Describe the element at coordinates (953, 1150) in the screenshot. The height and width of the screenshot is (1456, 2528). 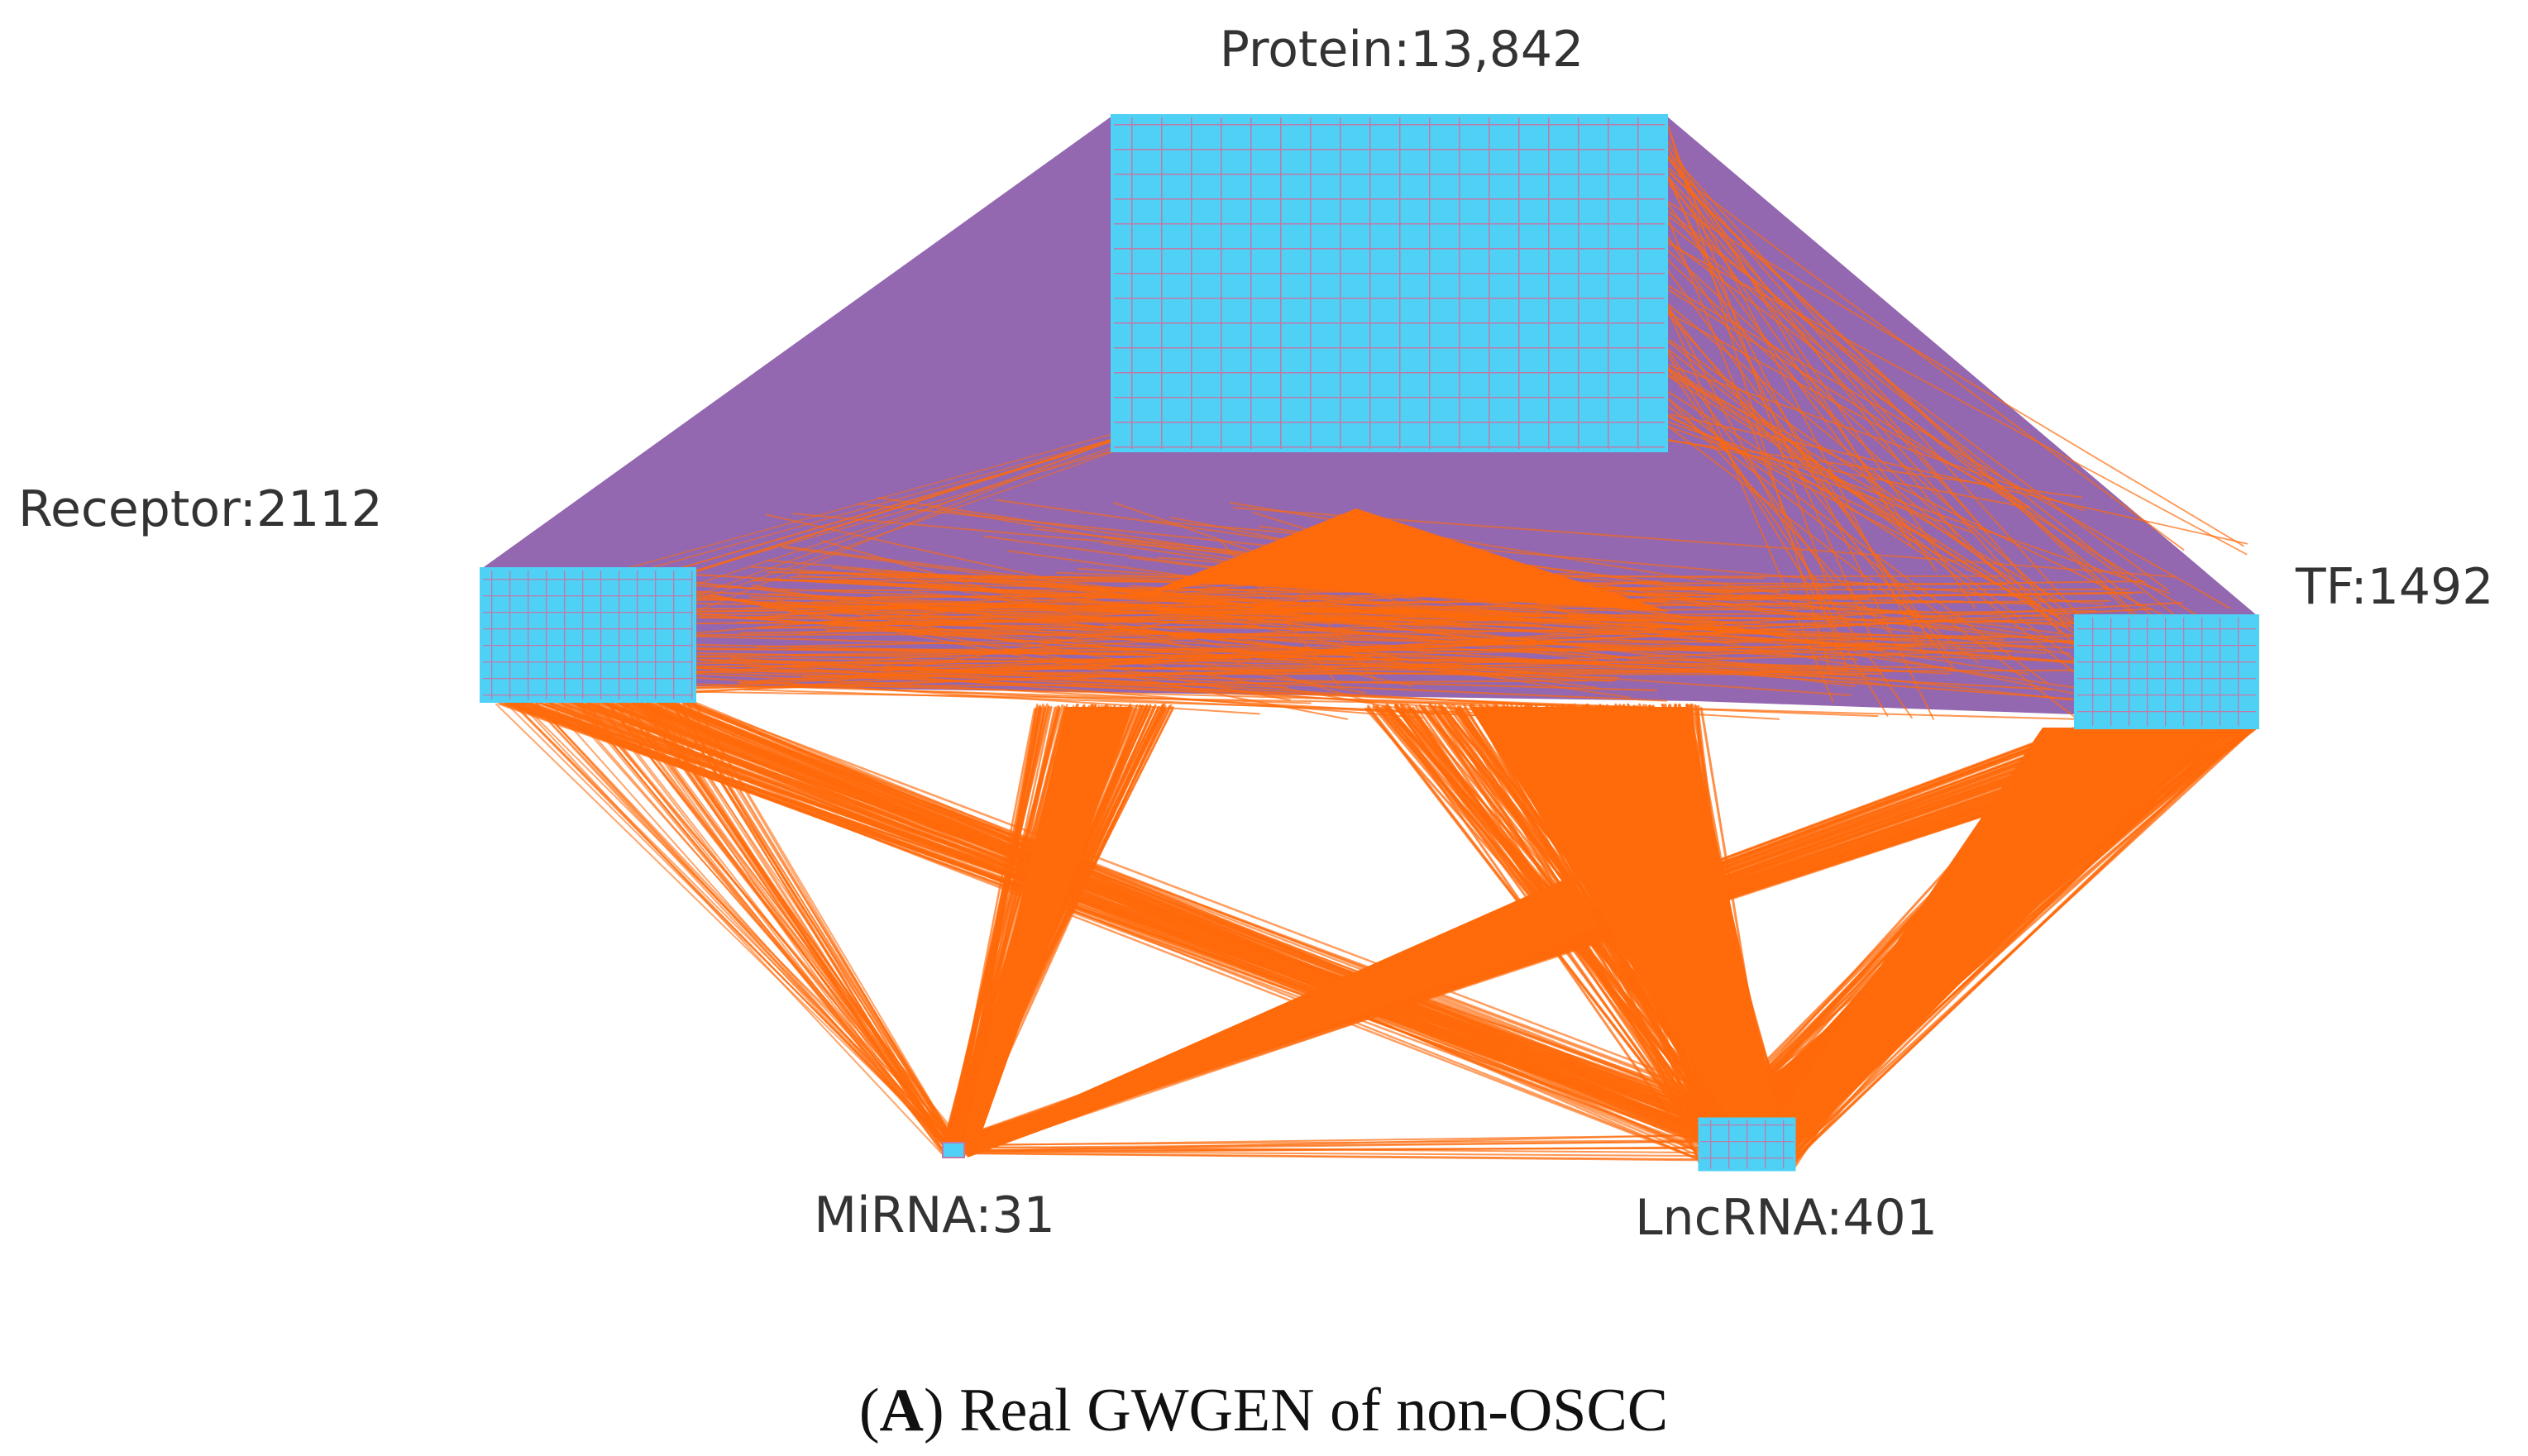
I see `mirna-node` at that location.